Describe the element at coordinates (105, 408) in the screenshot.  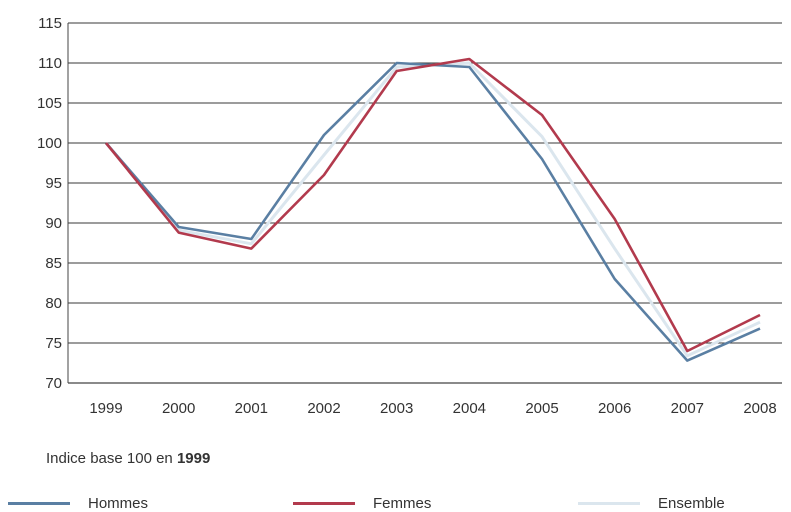
I see `x-tick-label: 1999` at that location.